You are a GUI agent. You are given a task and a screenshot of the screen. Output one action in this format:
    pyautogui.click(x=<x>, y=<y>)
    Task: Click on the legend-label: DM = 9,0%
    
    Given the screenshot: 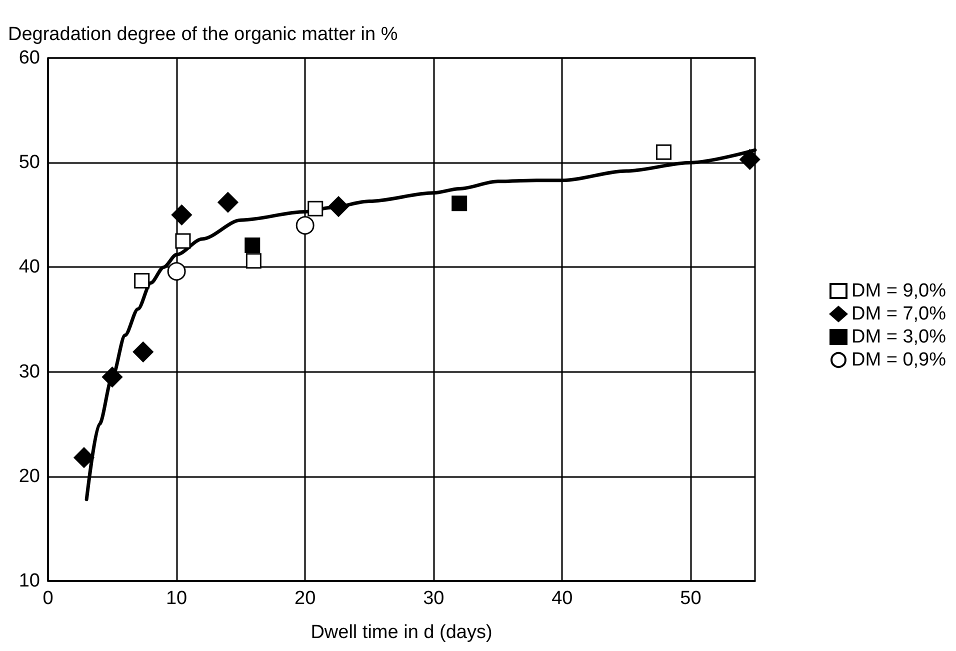 What is the action you would take?
    pyautogui.click(x=898, y=291)
    